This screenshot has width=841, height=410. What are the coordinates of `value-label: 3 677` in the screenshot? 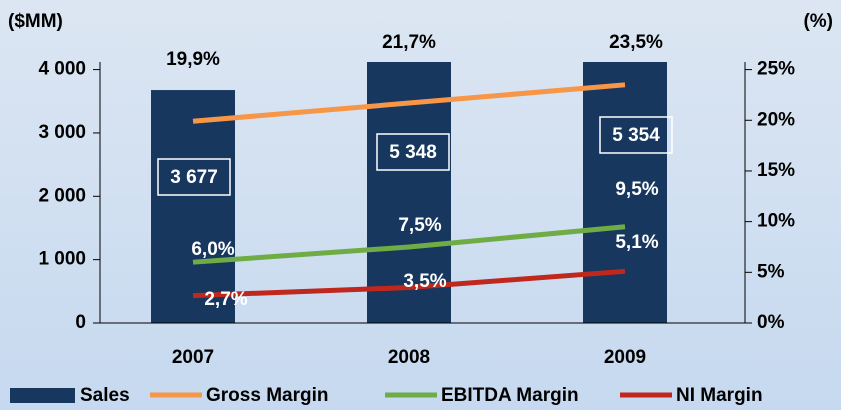 It's located at (194, 177).